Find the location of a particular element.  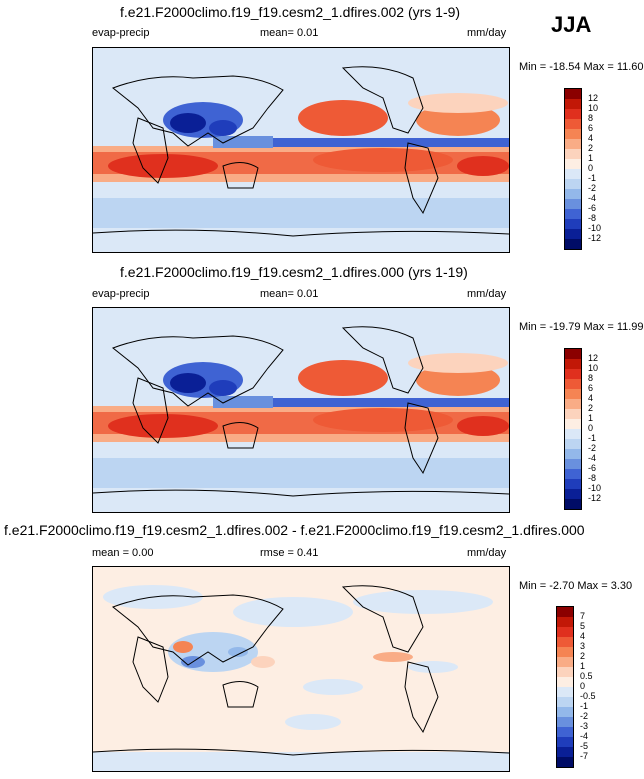

panel-1-colorbar-label: 12 is located at coordinates (593, 98).